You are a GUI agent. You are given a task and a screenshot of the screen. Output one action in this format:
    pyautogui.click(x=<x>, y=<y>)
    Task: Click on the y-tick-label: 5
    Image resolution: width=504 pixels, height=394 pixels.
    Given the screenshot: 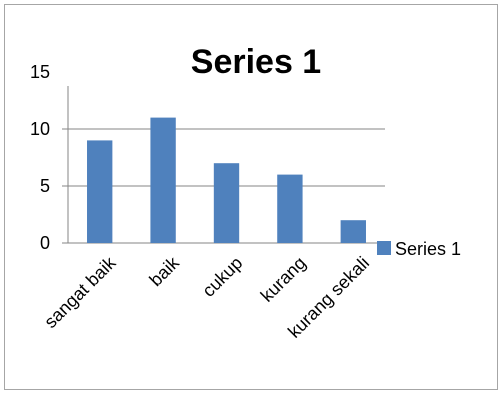 What is the action you would take?
    pyautogui.click(x=45, y=186)
    